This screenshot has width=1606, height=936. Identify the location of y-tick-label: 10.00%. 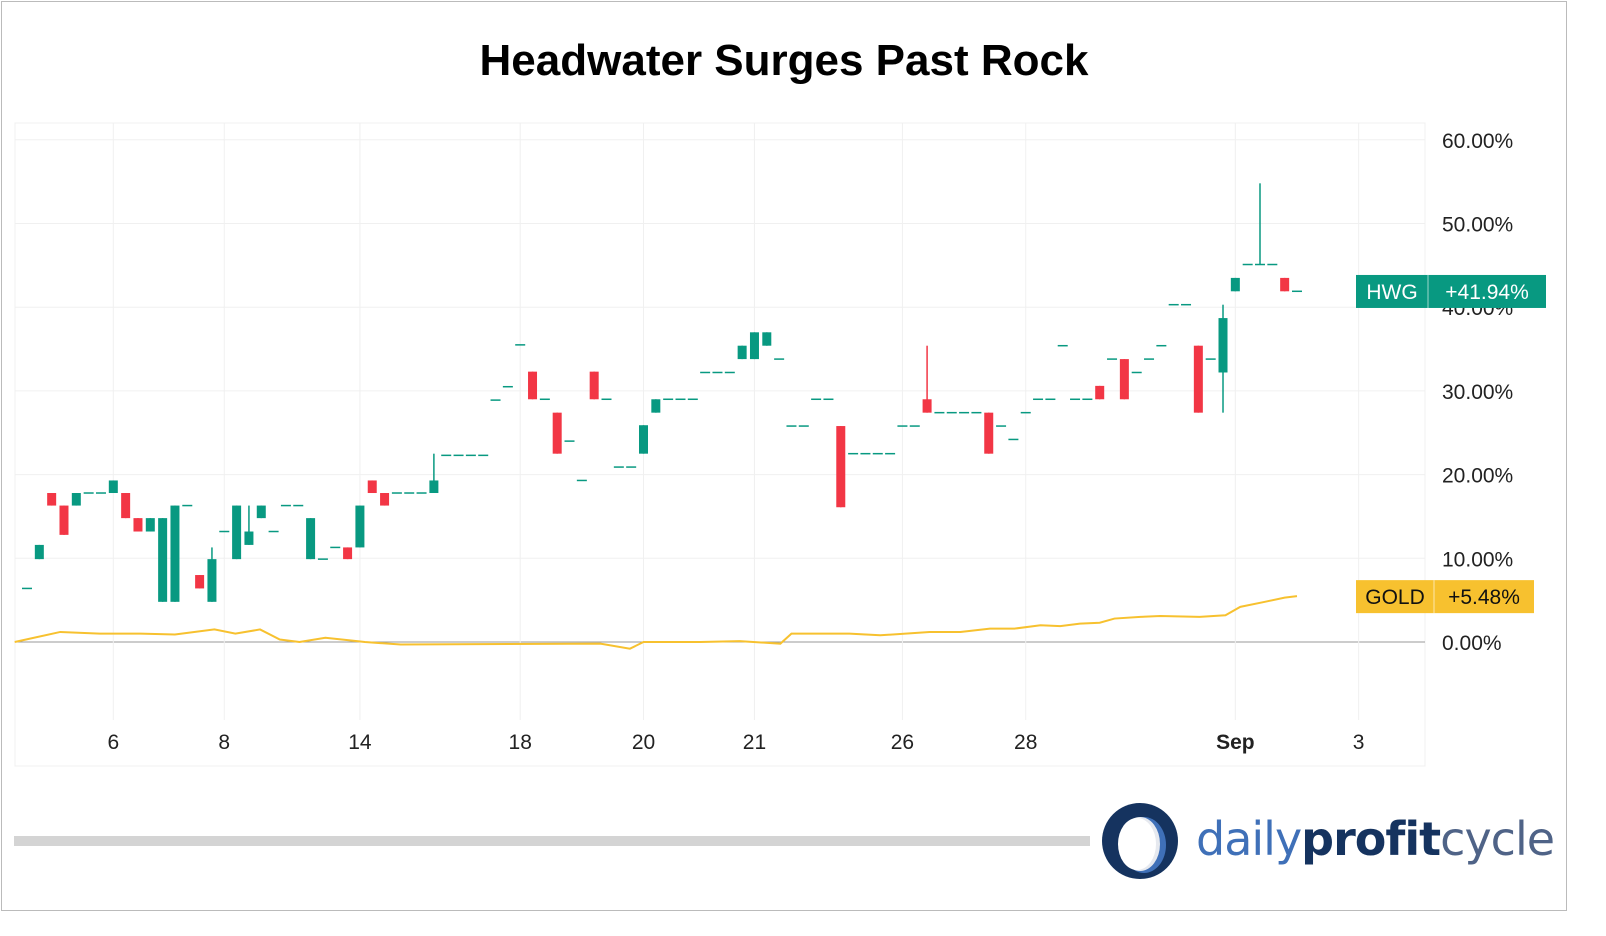
(1477, 559).